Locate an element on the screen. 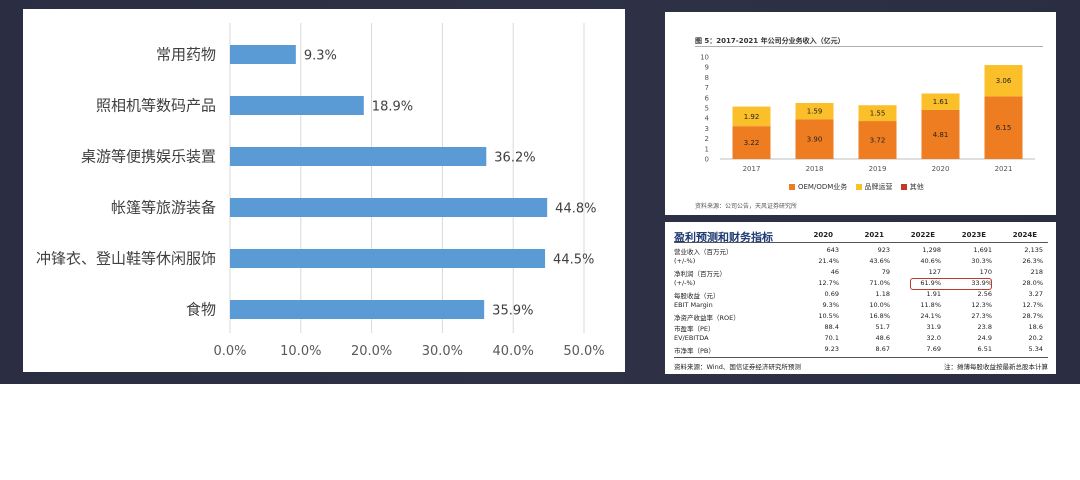  x-tick-label: 30.0% is located at coordinates (442, 351).